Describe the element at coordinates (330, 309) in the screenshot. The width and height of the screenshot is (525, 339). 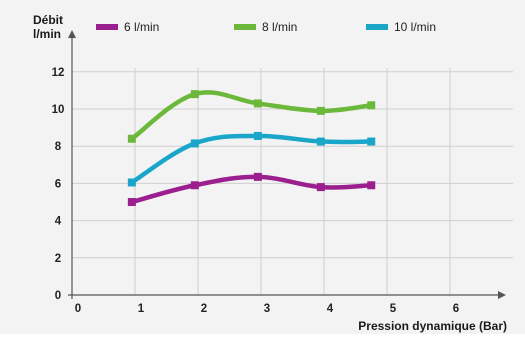
I see `x-tick-label-4: 4` at that location.